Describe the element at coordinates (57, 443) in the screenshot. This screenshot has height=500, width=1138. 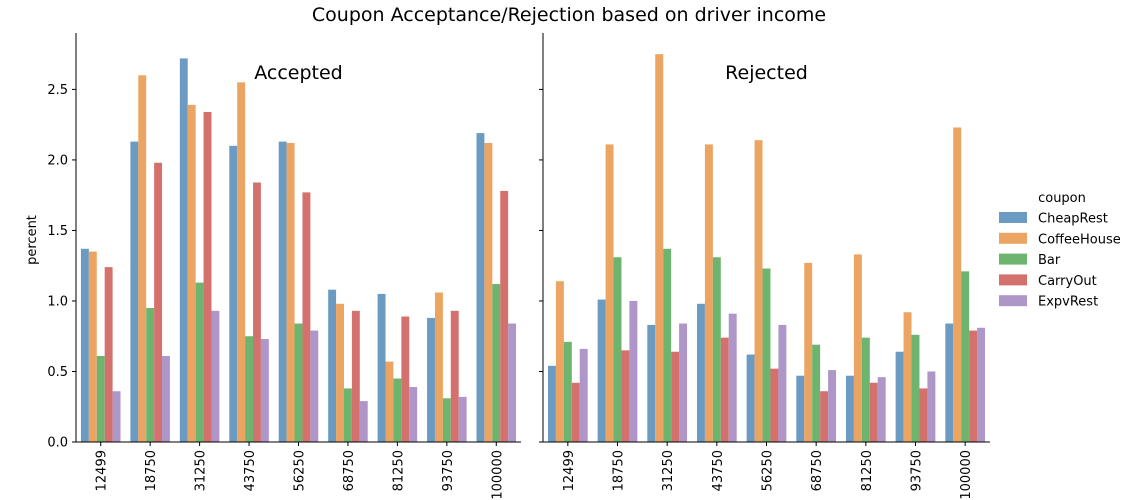
I see `y-tick-label: 0.0` at that location.